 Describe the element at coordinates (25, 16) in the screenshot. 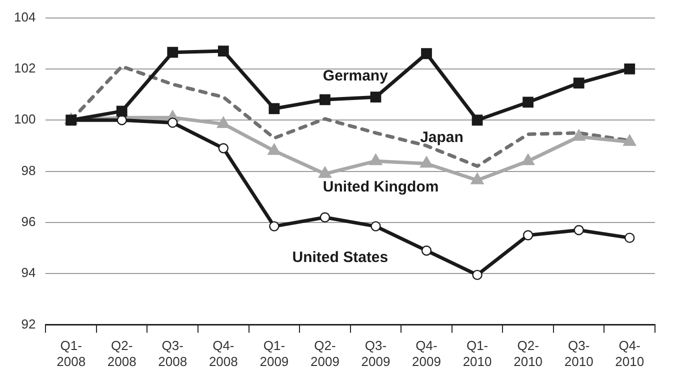

I see `y-tick-label: 104` at that location.